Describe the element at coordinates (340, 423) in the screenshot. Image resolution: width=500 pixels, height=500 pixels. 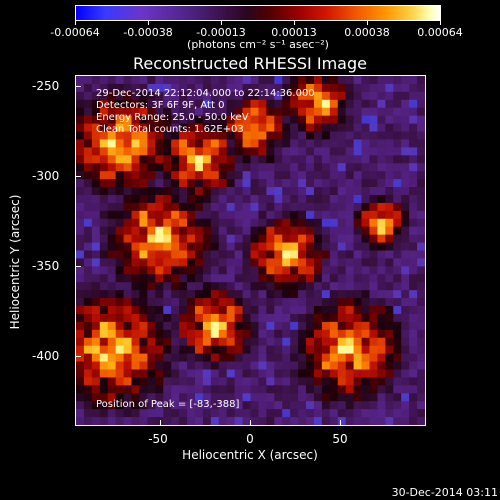
I see `x-tick-mark` at that location.